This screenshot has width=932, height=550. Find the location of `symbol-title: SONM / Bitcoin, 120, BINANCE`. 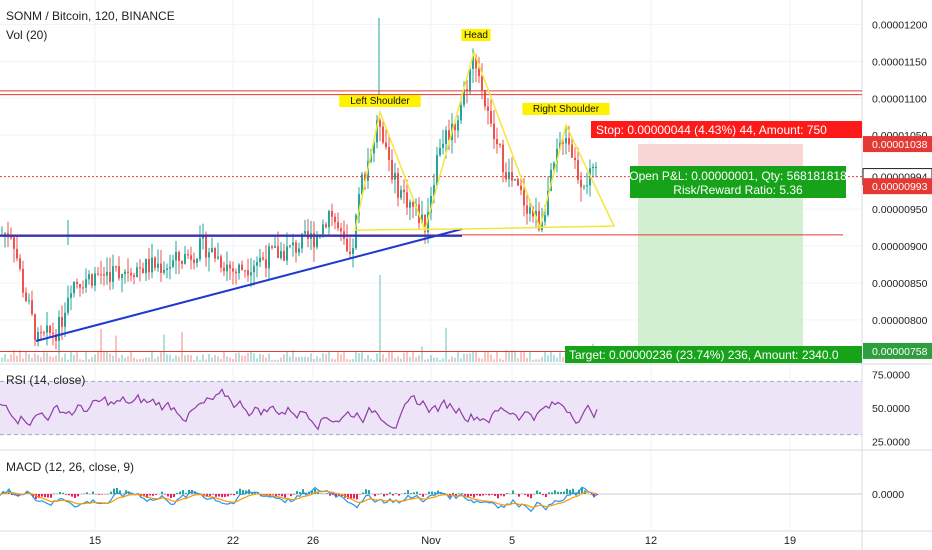

symbol-title: SONM / Bitcoin, 120, BINANCE is located at coordinates (90, 16).